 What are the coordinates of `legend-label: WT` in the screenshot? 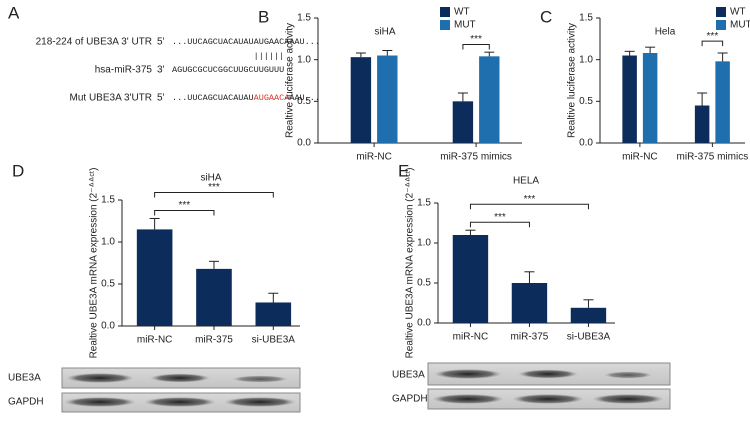 It's located at (738, 12).